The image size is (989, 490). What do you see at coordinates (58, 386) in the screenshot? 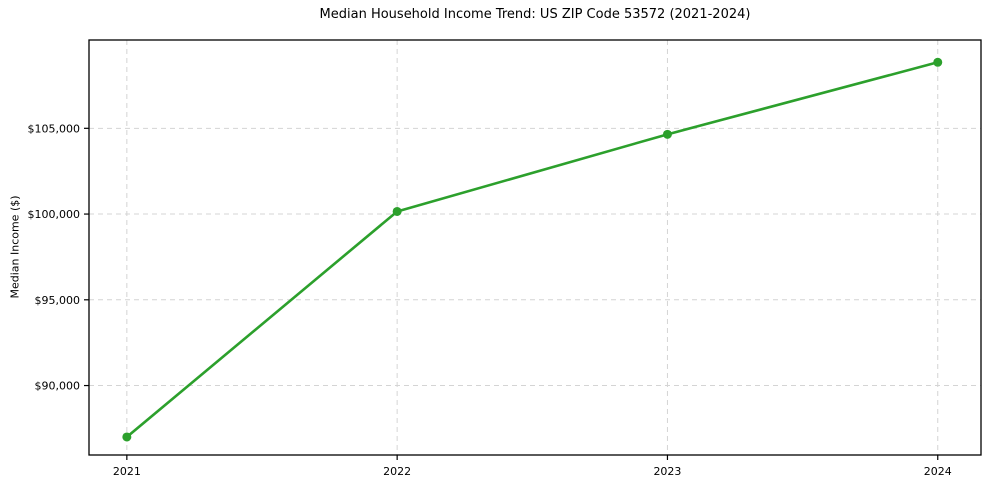
I see `y-tick-label: $90,000` at bounding box center [58, 386].